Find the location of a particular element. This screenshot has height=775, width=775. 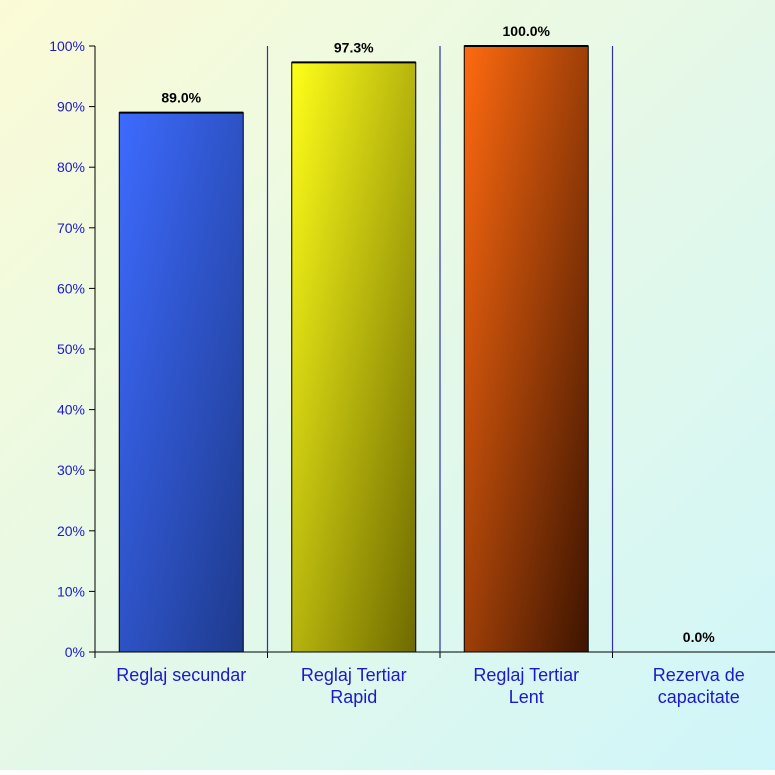

category-label: capacitate is located at coordinates (699, 697).